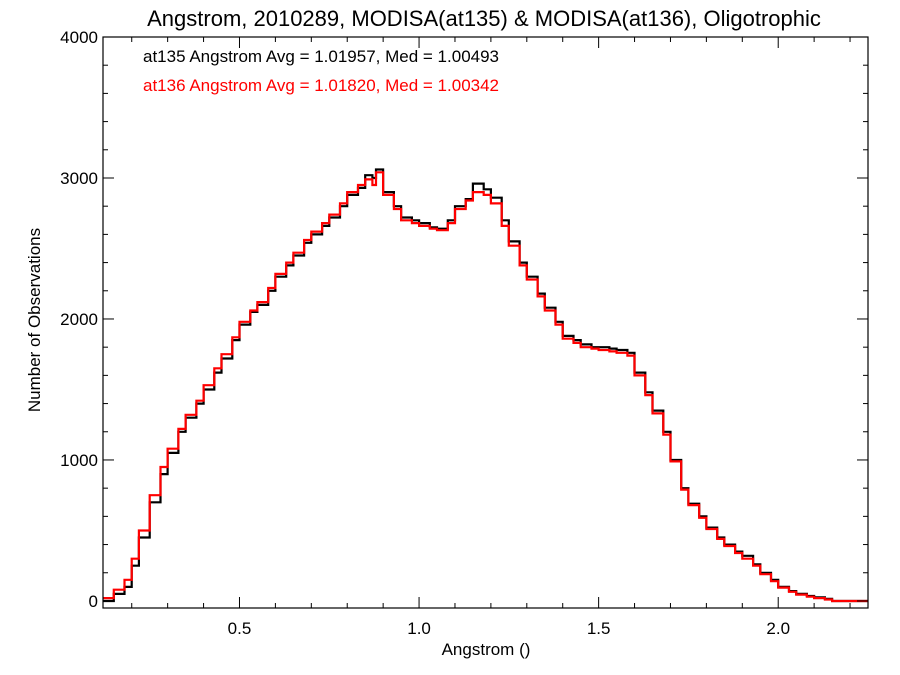 This screenshot has height=675, width=900. What do you see at coordinates (93, 601) in the screenshot?
I see `y-tick-label: 0` at bounding box center [93, 601].